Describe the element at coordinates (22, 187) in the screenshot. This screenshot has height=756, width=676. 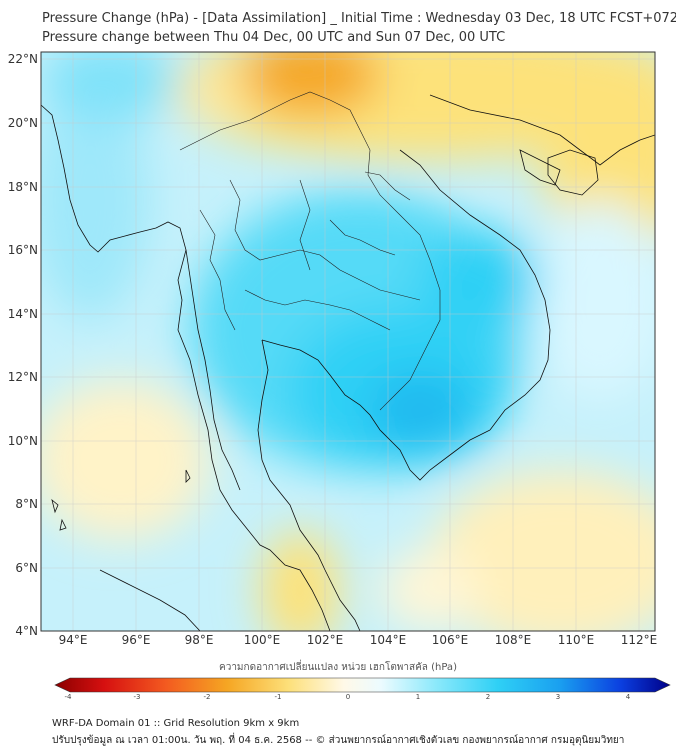
I see `lat-label: 18°N` at that location.